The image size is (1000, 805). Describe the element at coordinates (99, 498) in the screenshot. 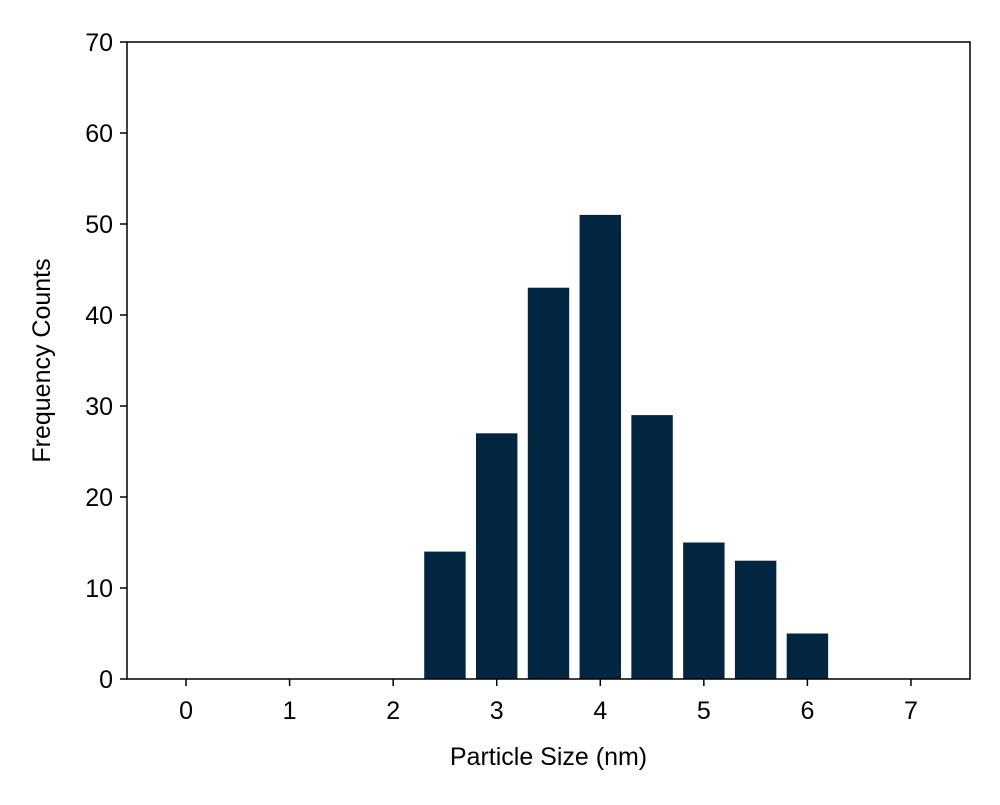

I see `y-tick-label: 20` at that location.